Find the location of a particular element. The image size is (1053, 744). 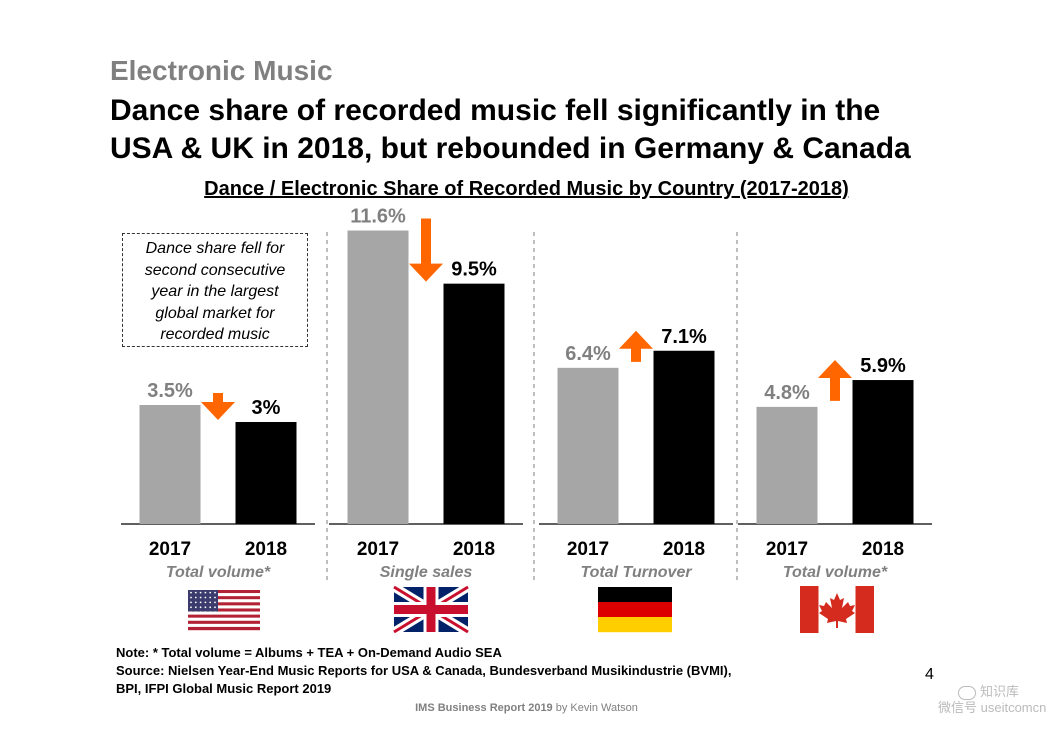

footer: IMS Business Report 2019 by Kevin Watson is located at coordinates (526, 708).